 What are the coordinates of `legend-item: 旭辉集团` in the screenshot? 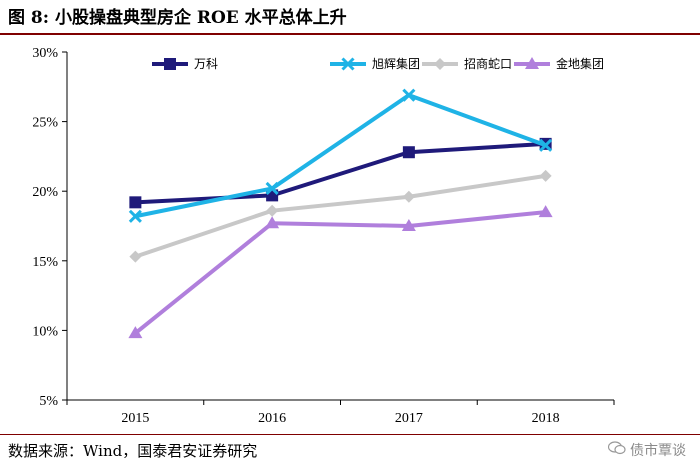 It's located at (375, 63).